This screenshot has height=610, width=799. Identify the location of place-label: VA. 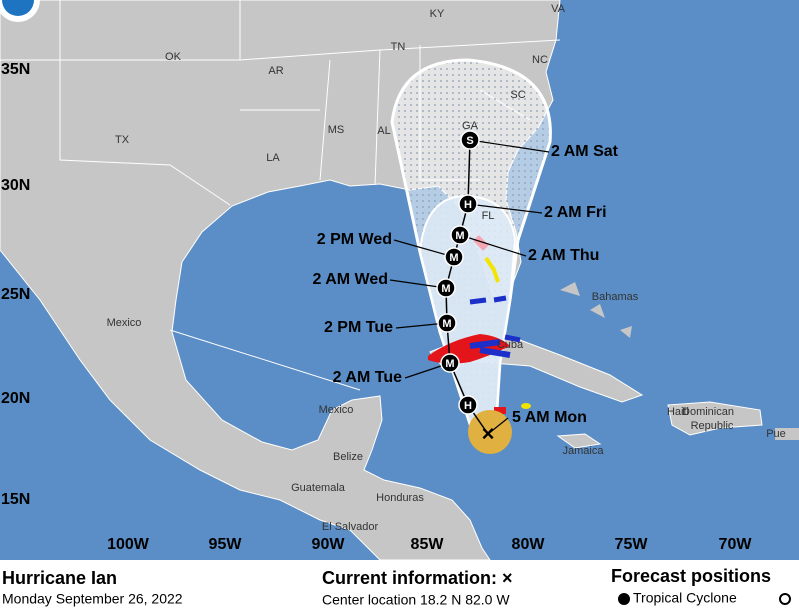
(558, 9).